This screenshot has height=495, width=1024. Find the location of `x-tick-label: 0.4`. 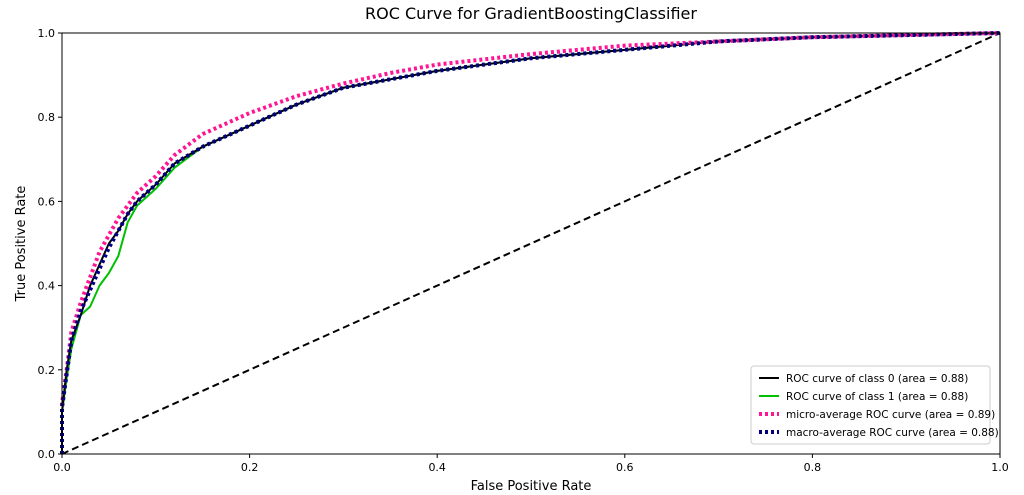

x-tick-label: 0.4 is located at coordinates (437, 467).